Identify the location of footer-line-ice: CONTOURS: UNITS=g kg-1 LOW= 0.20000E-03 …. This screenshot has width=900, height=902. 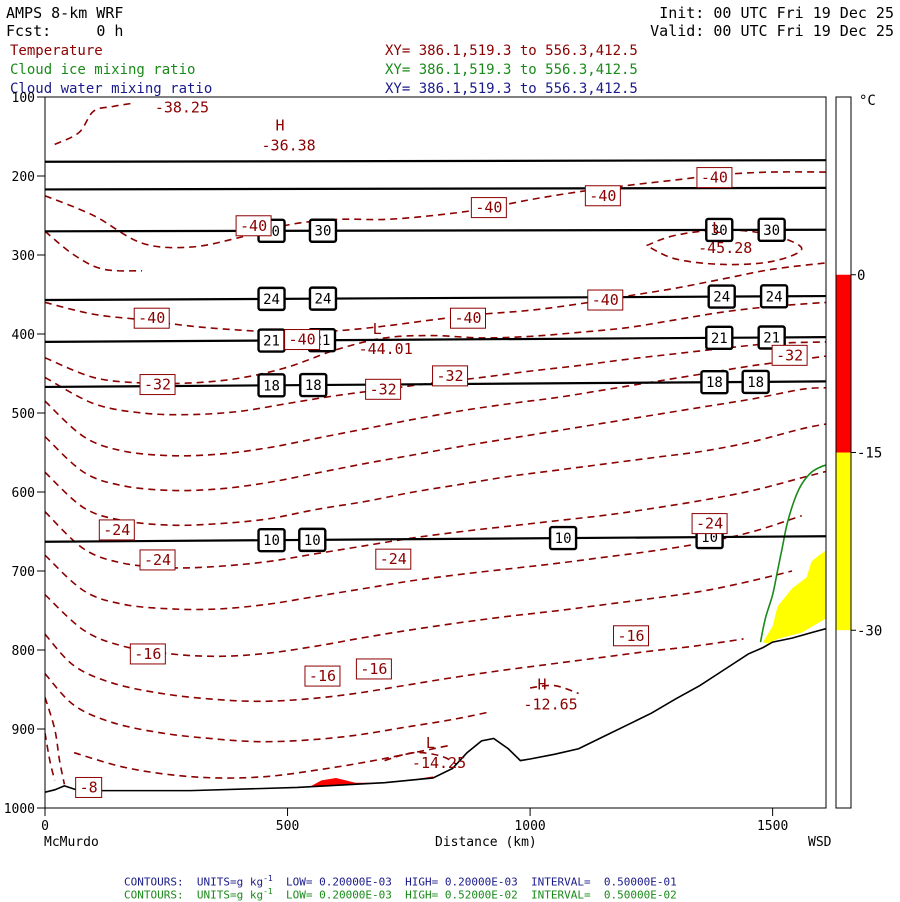
(400, 894).